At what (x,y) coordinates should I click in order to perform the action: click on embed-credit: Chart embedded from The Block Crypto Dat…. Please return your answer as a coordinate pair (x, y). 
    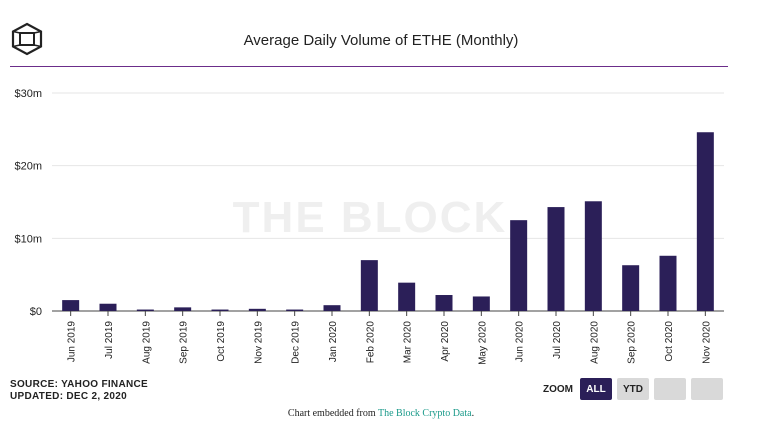
    Looking at the image, I should click on (381, 413).